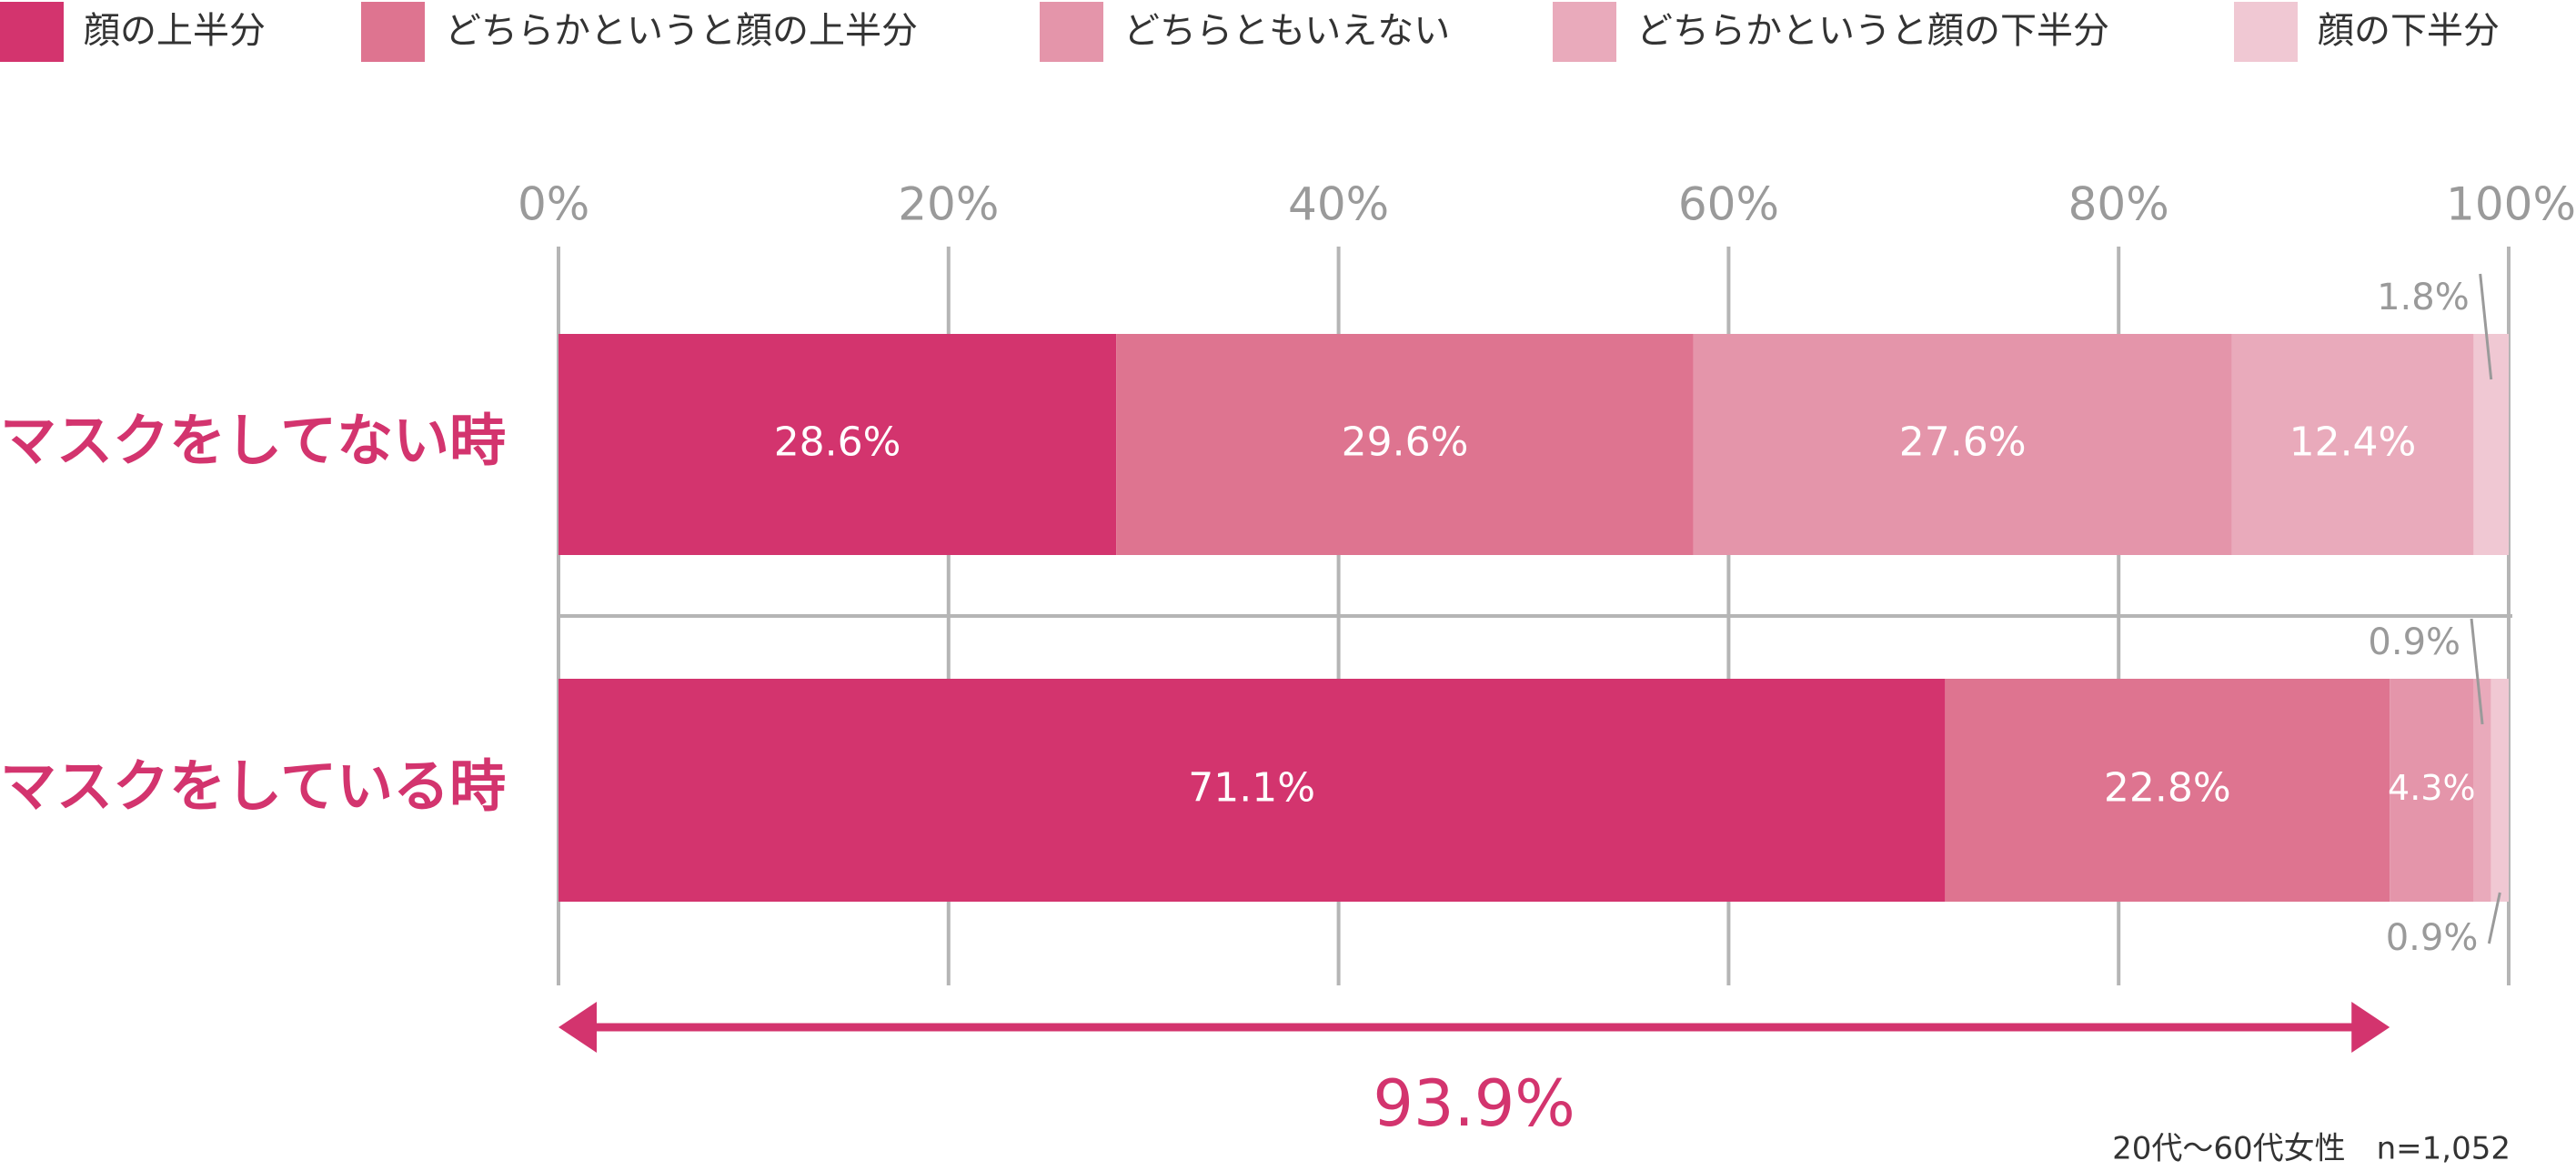 The width and height of the screenshot is (2576, 1171). What do you see at coordinates (2311, 1149) in the screenshot?
I see `note: 20代〜60代女性 n=1,052` at bounding box center [2311, 1149].